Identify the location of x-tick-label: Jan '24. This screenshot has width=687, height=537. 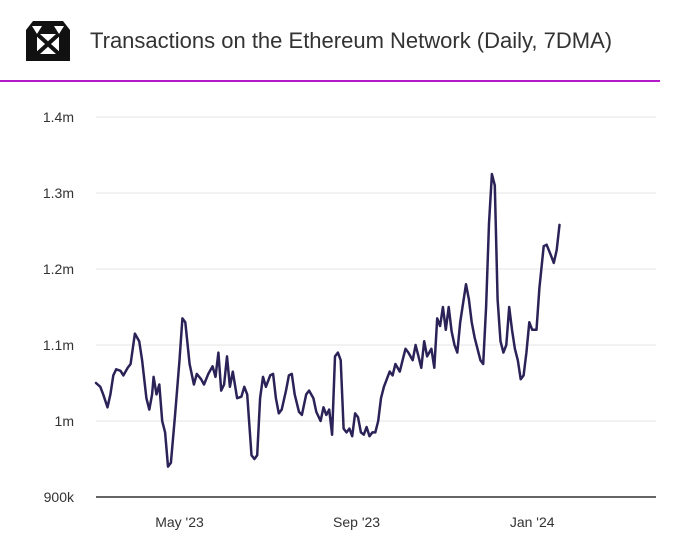
(532, 522).